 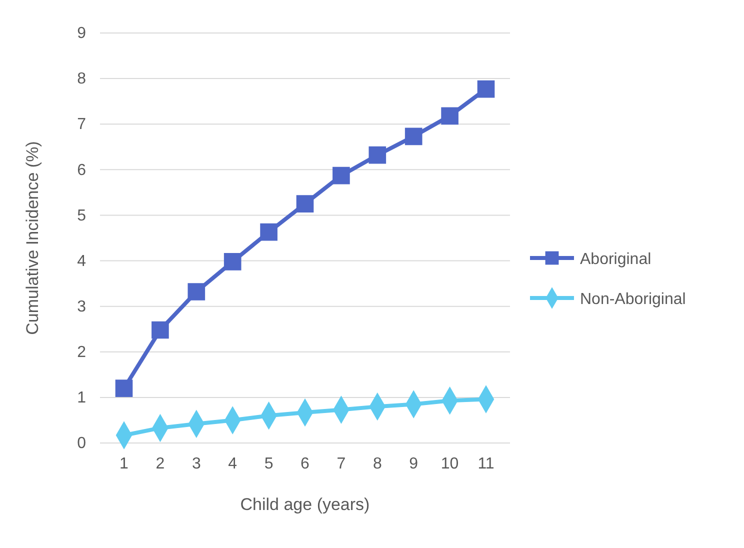 What do you see at coordinates (305, 463) in the screenshot?
I see `x-tick-label: 6` at bounding box center [305, 463].